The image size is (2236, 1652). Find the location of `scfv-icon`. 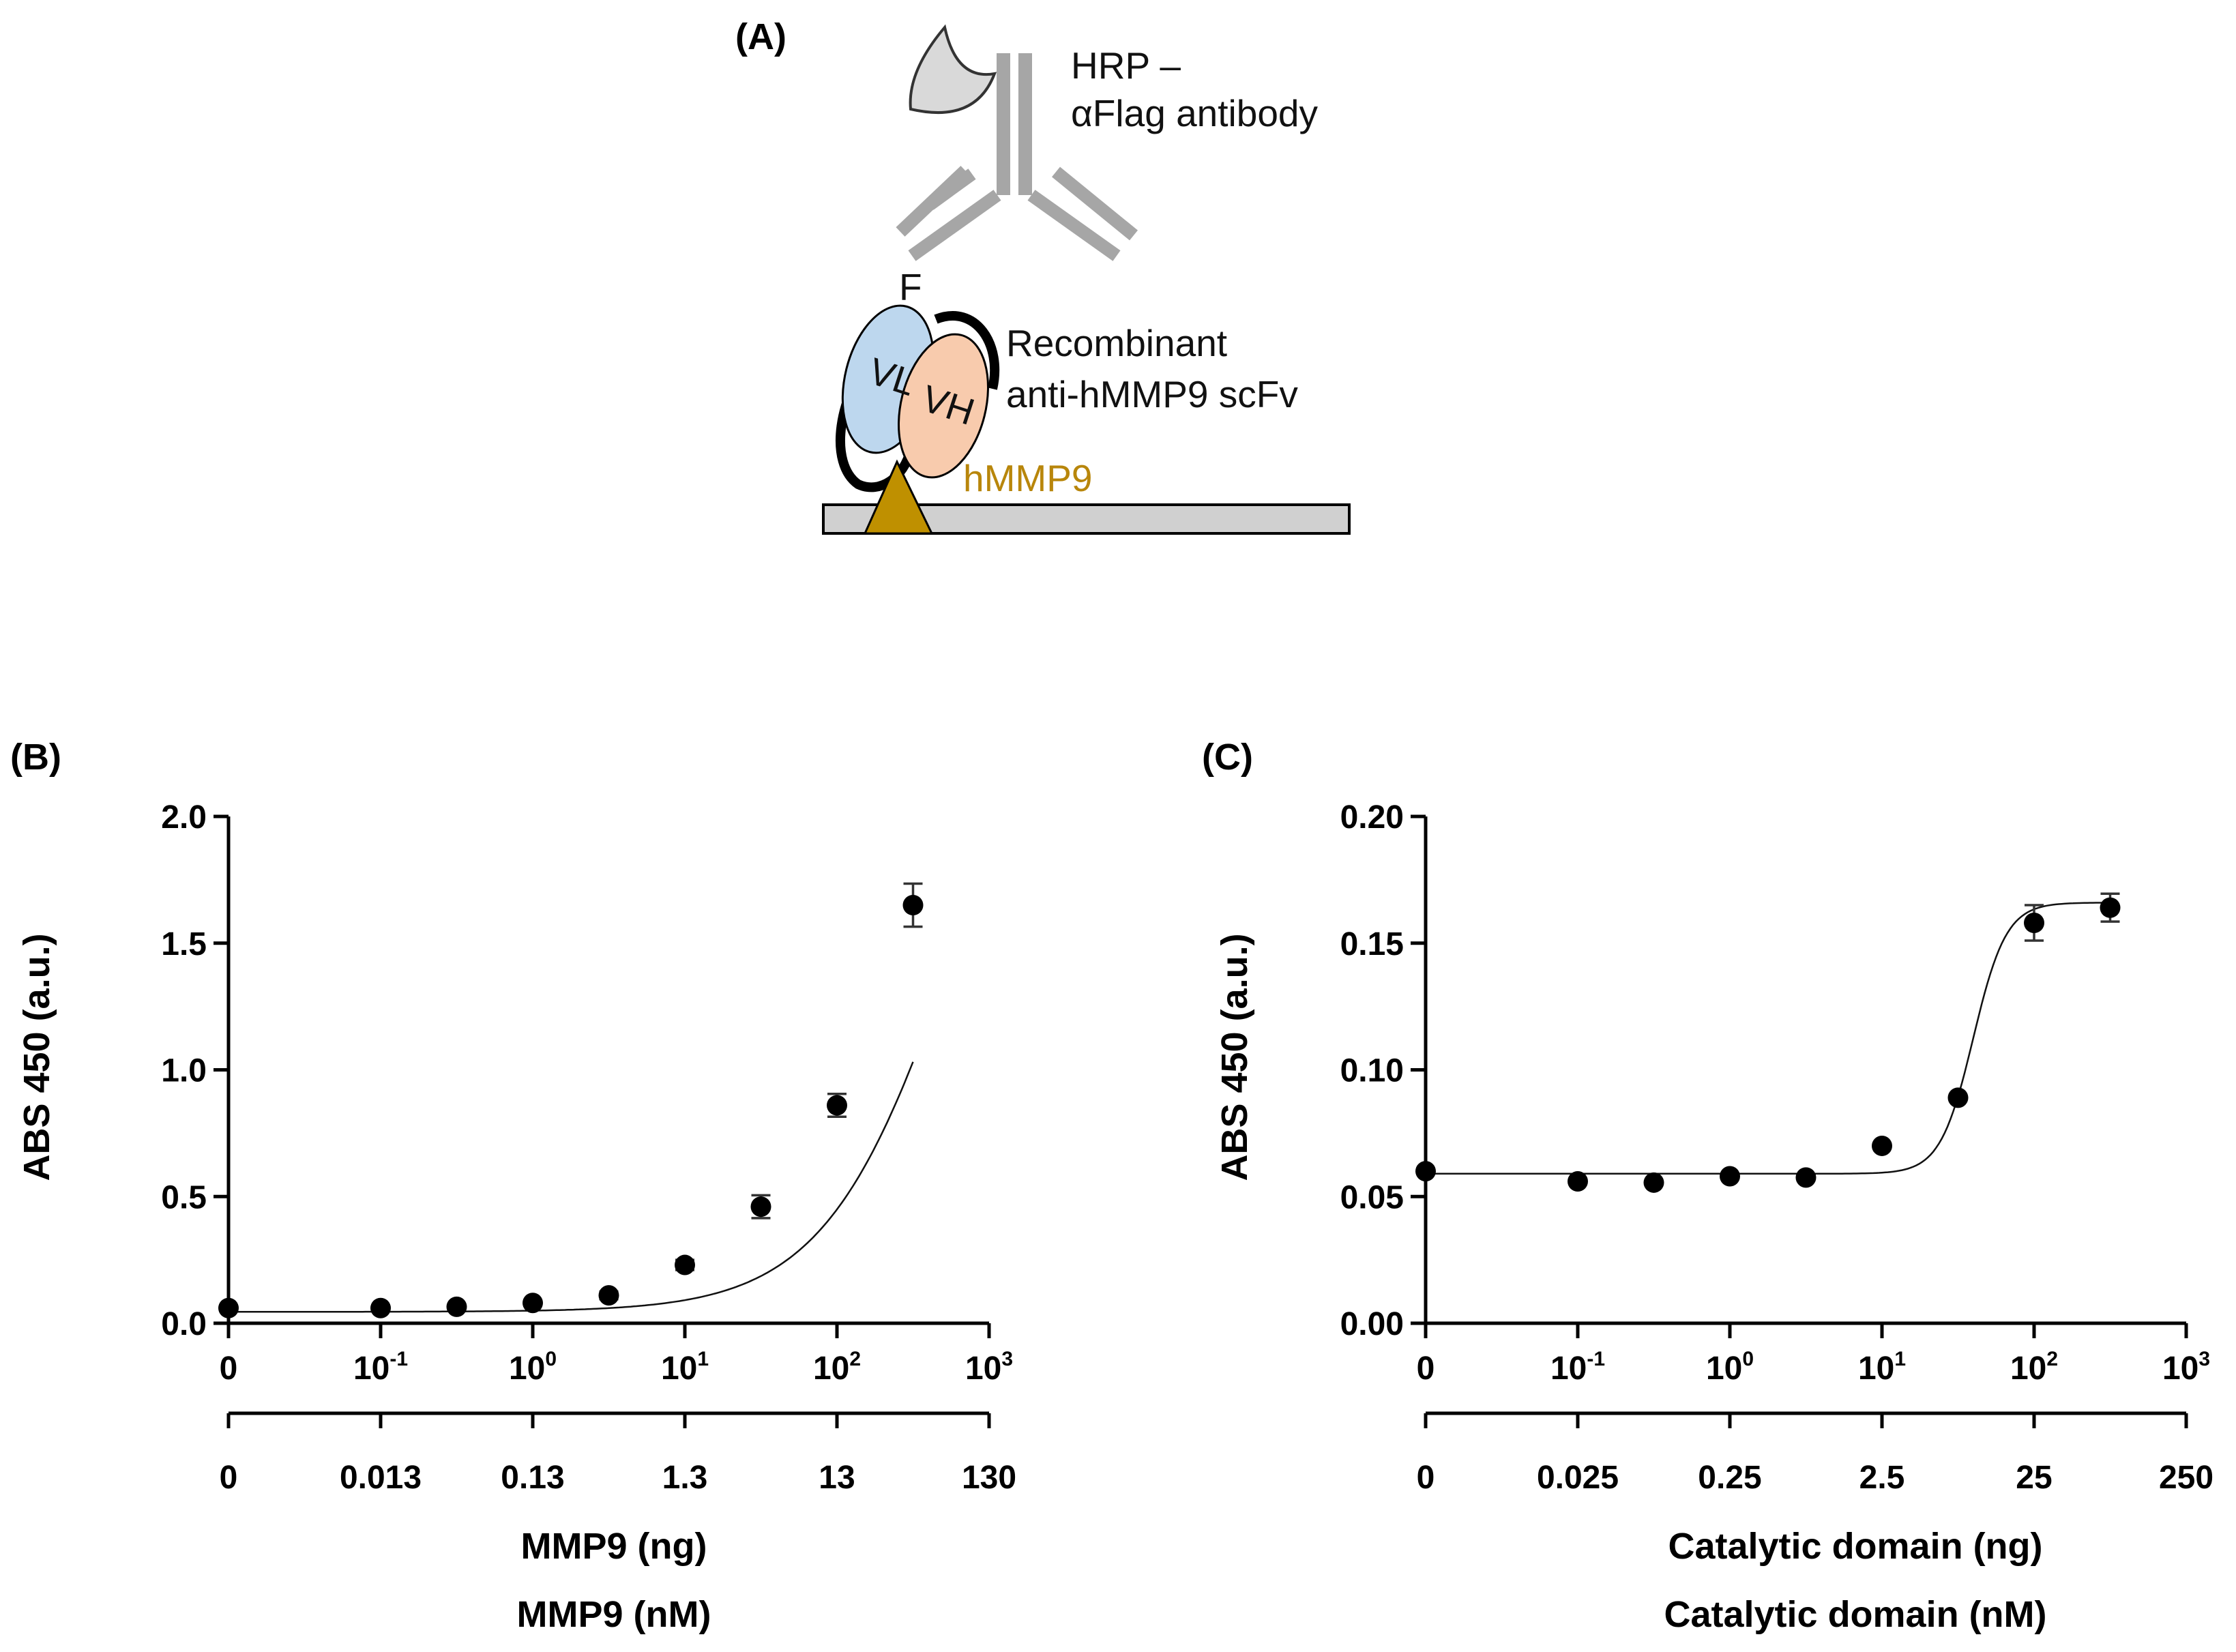

scfv-icon is located at coordinates (918, 398).